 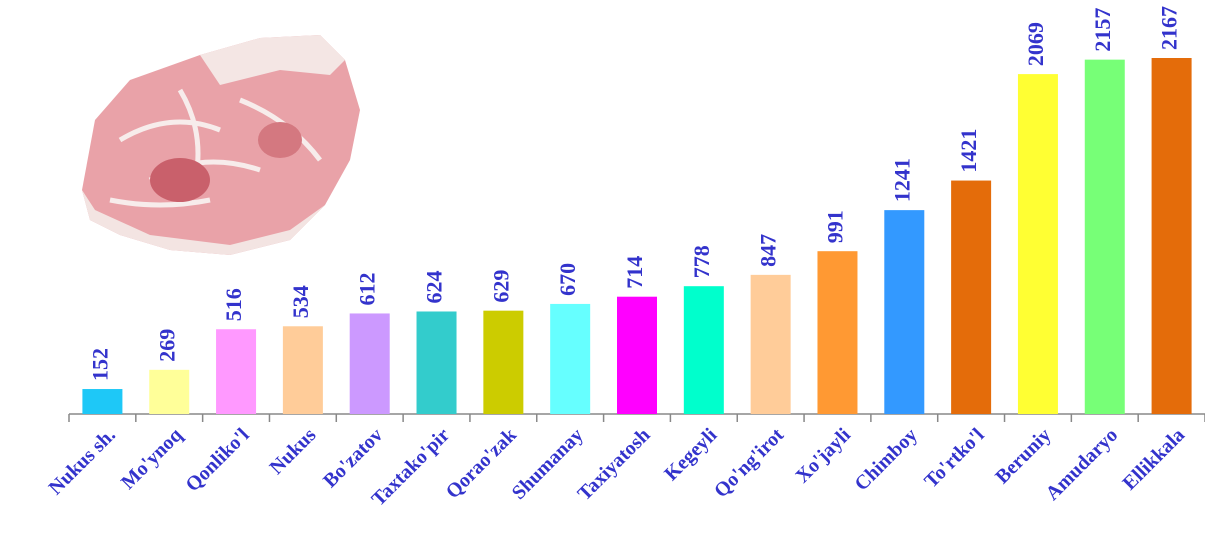 I want to click on x-tick-label: Qonliko'l, so click(x=217, y=460).